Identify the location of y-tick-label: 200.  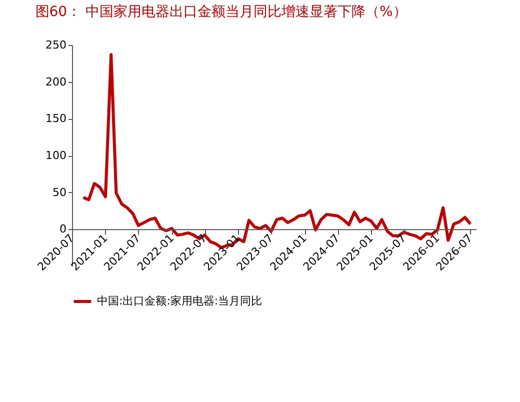
(56, 81).